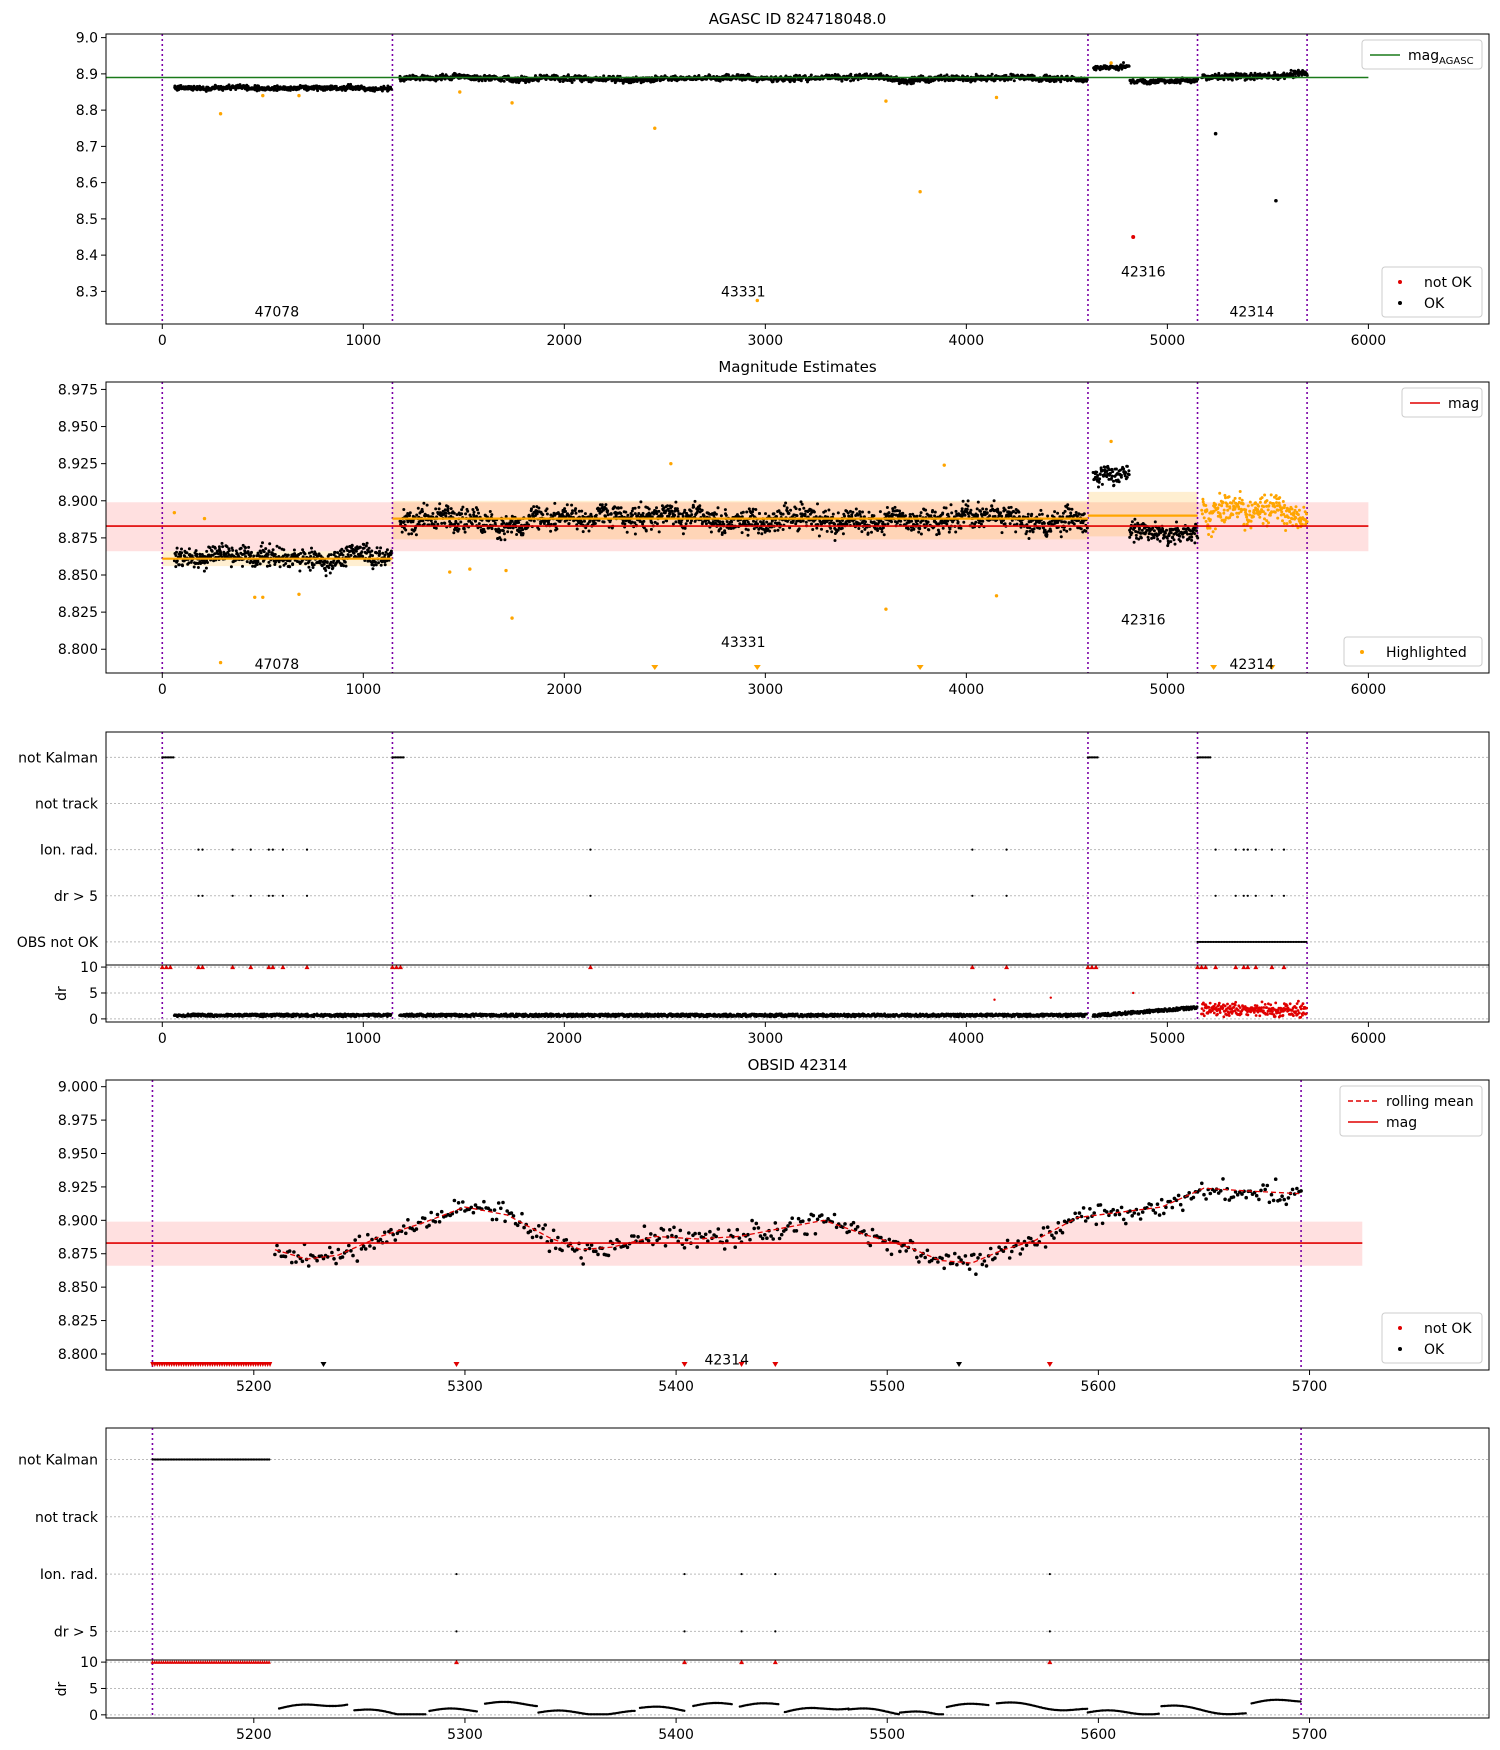  I want to click on y-tick-label: 9.0, so click(87, 39).